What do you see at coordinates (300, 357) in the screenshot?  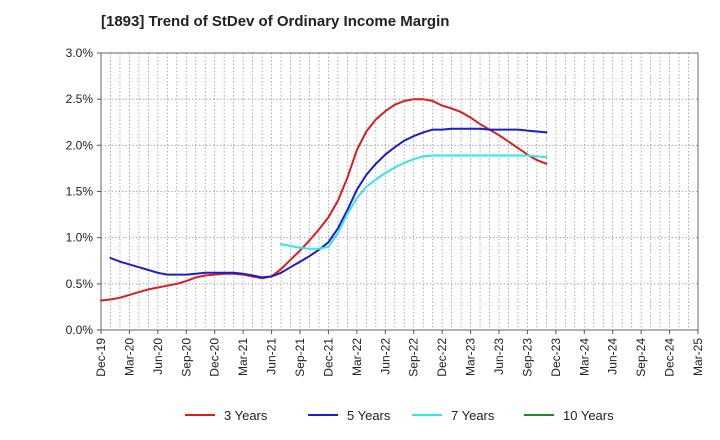 I see `x-tick-label: Sep-21` at bounding box center [300, 357].